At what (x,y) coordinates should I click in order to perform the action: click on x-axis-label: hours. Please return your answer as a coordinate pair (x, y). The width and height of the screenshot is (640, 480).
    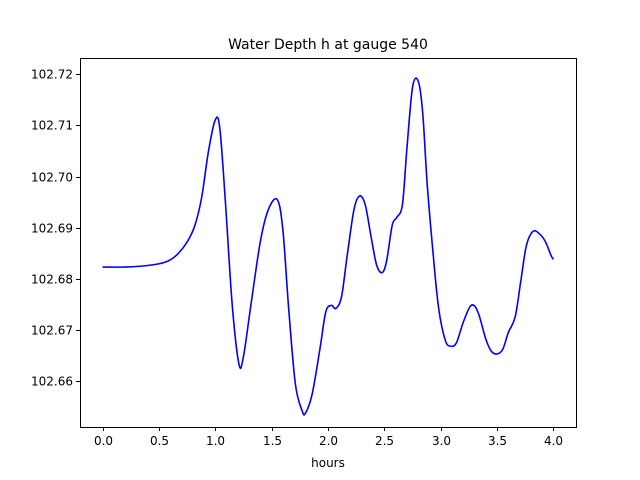
    Looking at the image, I should click on (328, 463).